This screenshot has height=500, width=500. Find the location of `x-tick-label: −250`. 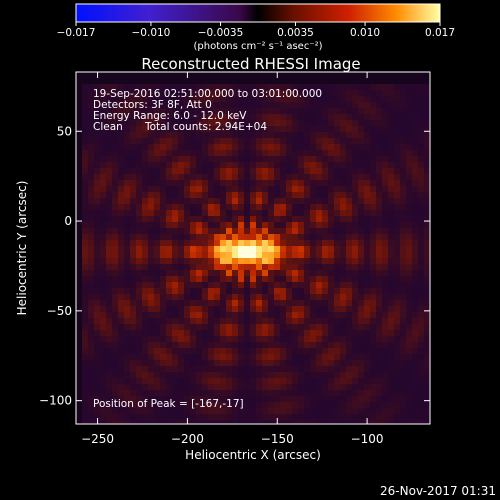

x-tick-label: −250 is located at coordinates (97, 439).